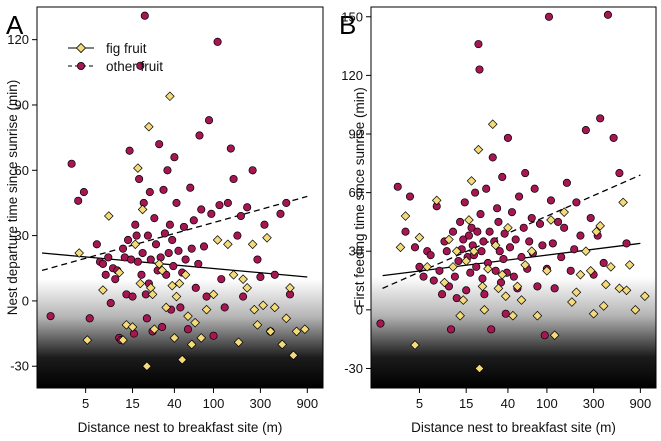 Image resolution: width=661 pixels, height=441 pixels. What do you see at coordinates (19, 366) in the screenshot?
I see `y-tick-label: -30` at bounding box center [19, 366].